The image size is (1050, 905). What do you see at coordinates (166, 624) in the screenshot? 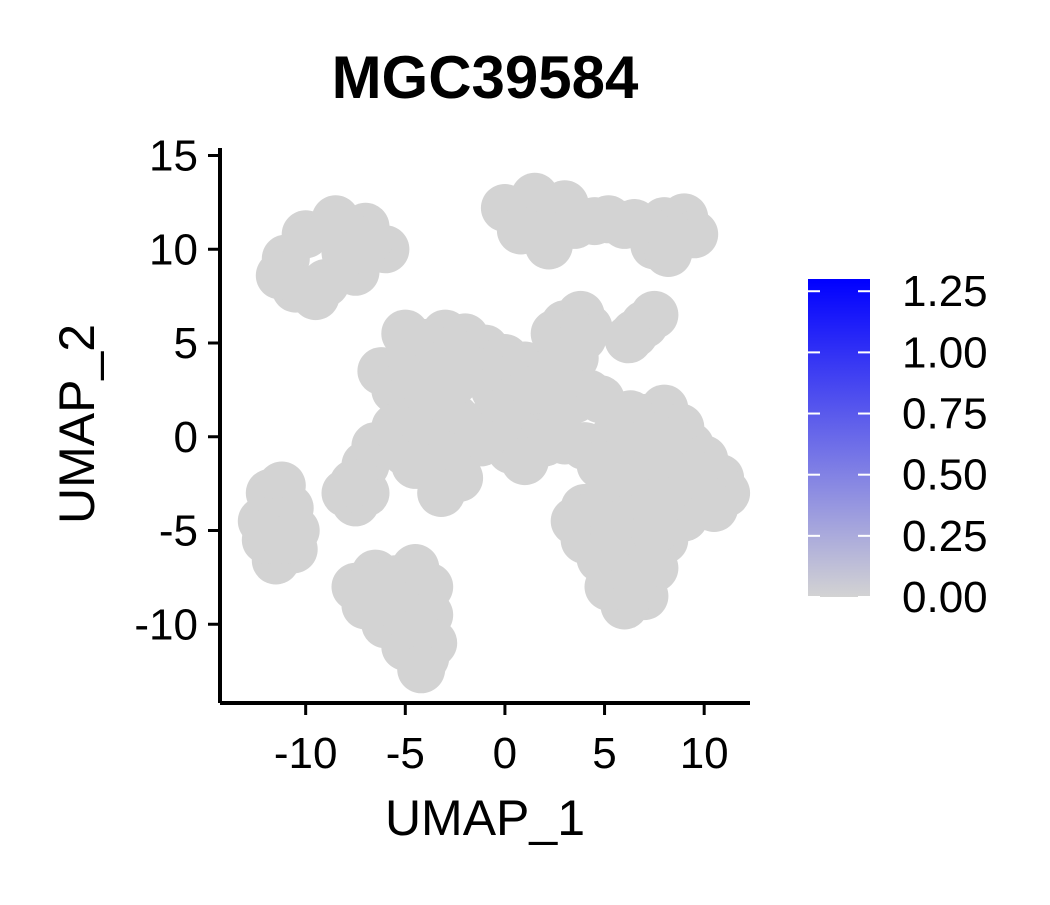
I see `y-tick-label: -10` at bounding box center [166, 624].